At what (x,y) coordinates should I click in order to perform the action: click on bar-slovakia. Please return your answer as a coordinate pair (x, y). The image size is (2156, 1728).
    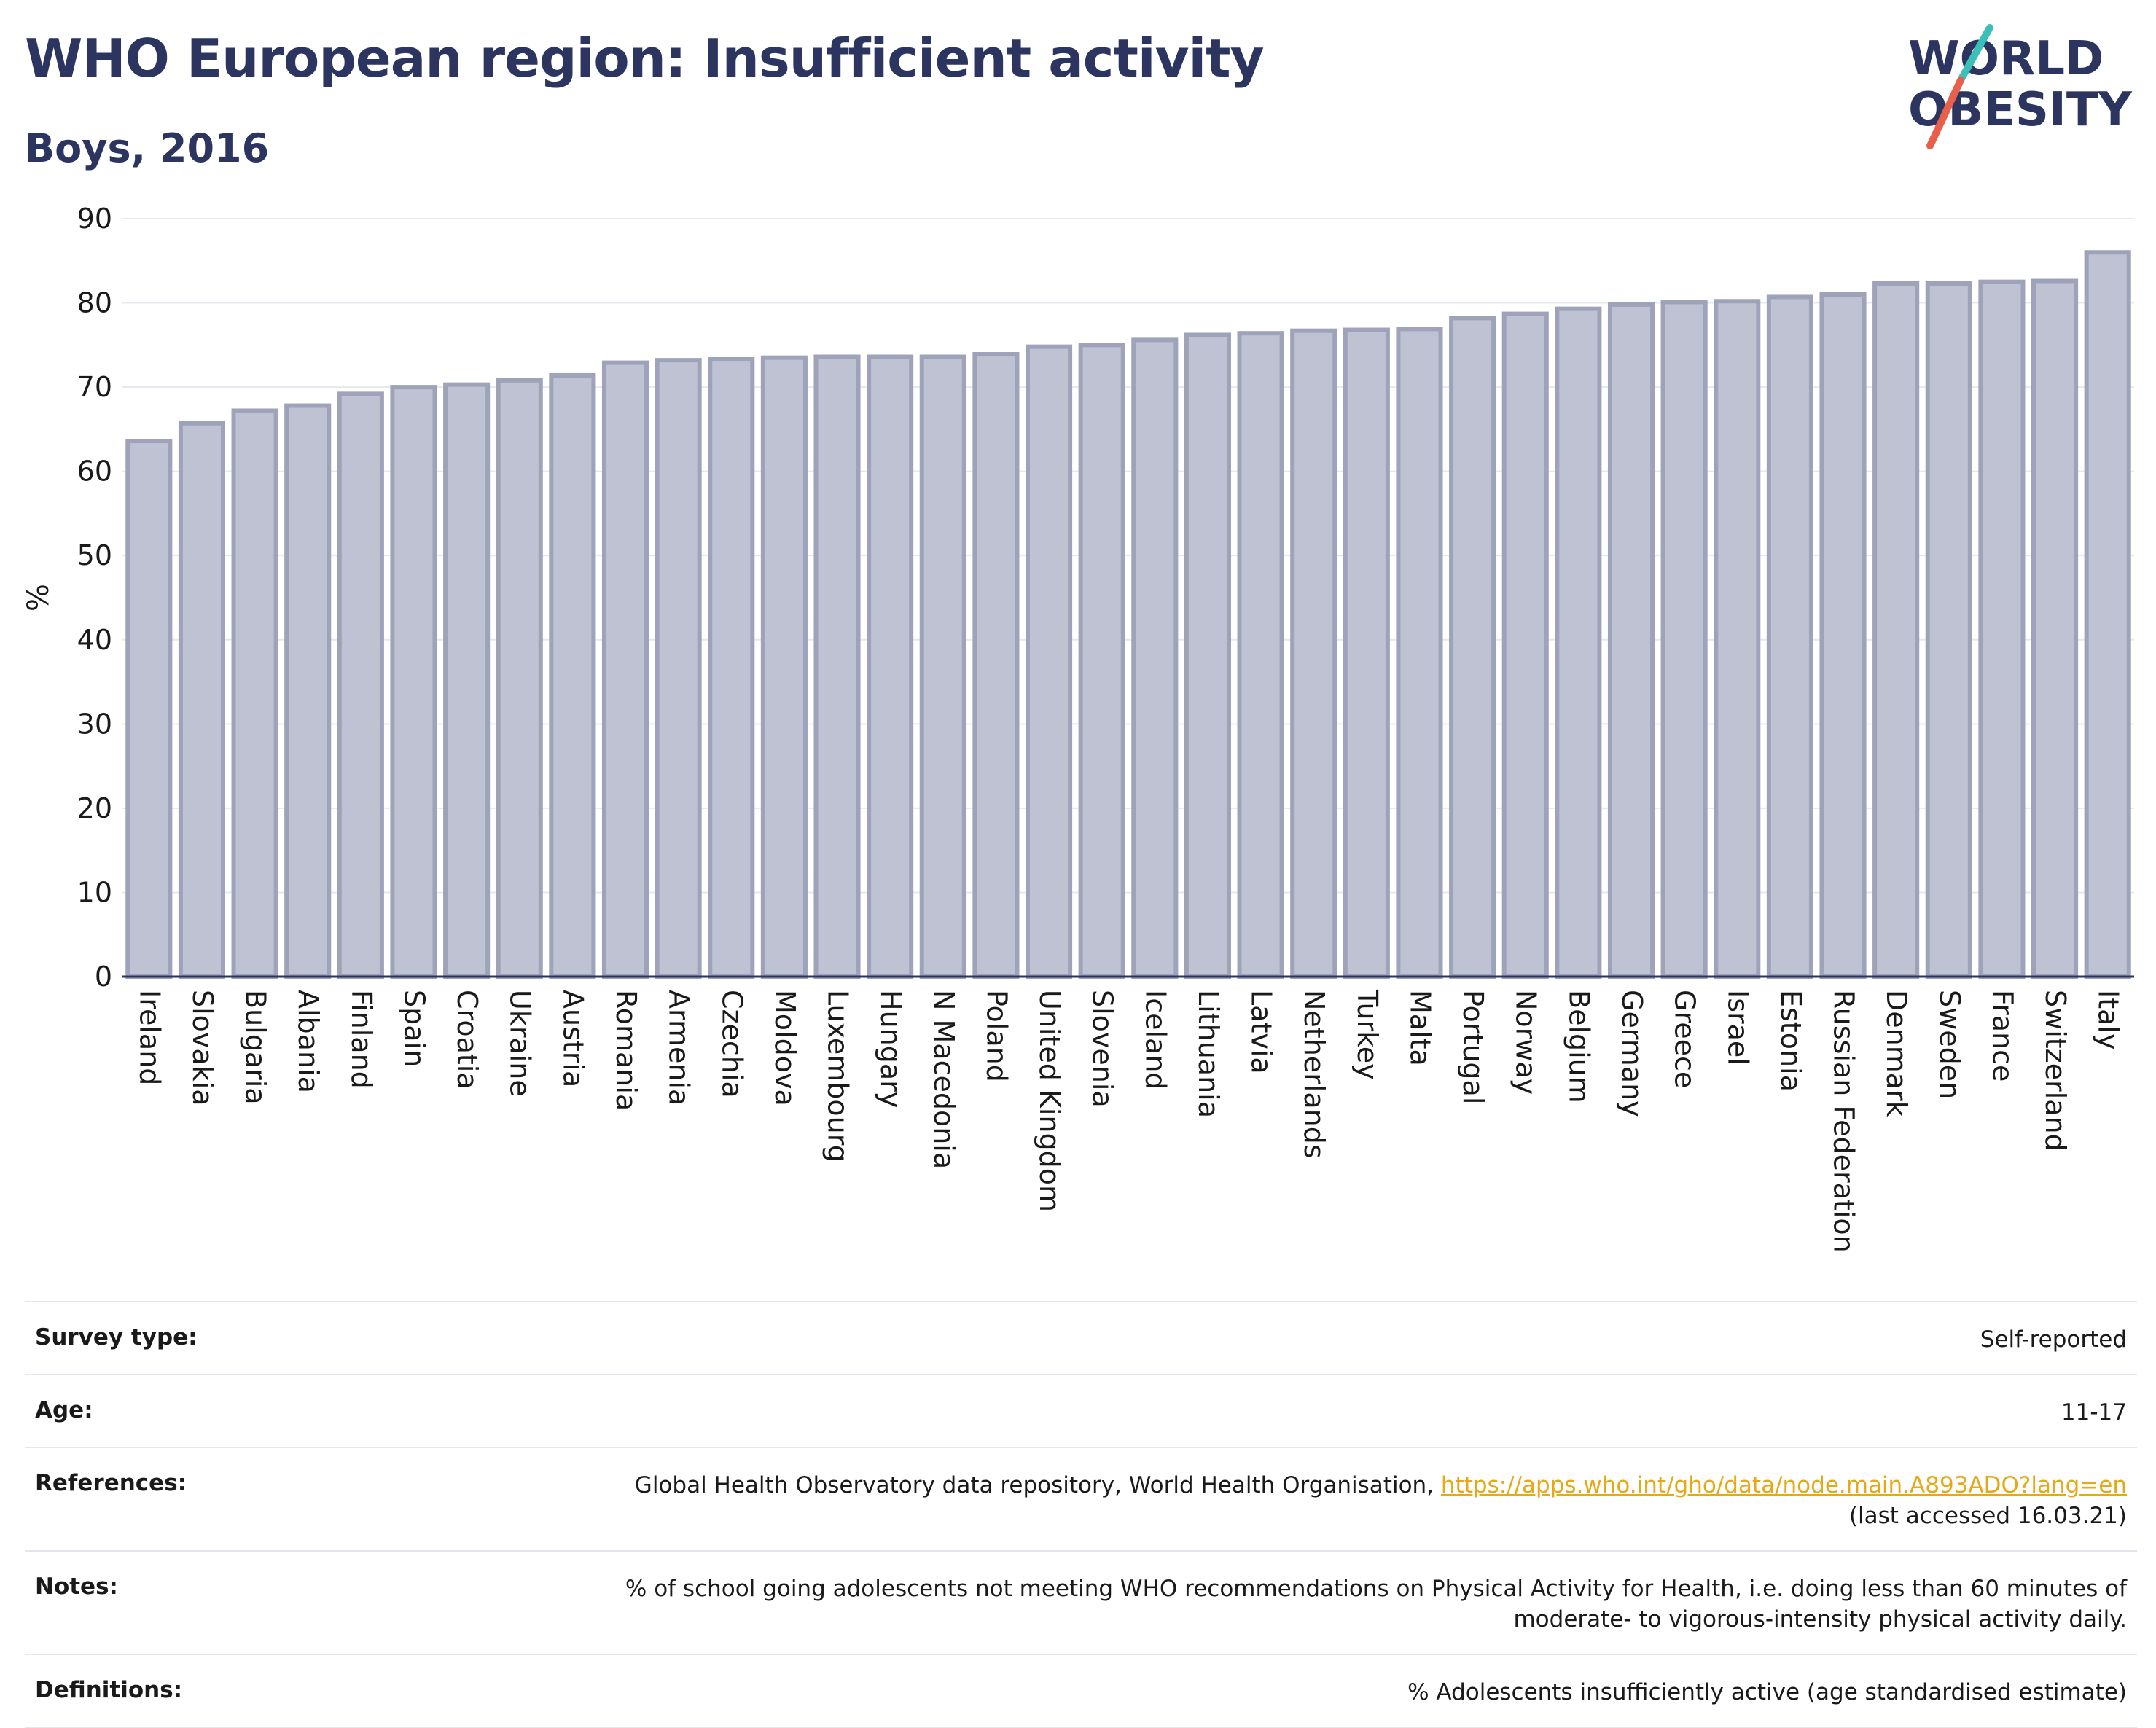
    Looking at the image, I should click on (202, 700).